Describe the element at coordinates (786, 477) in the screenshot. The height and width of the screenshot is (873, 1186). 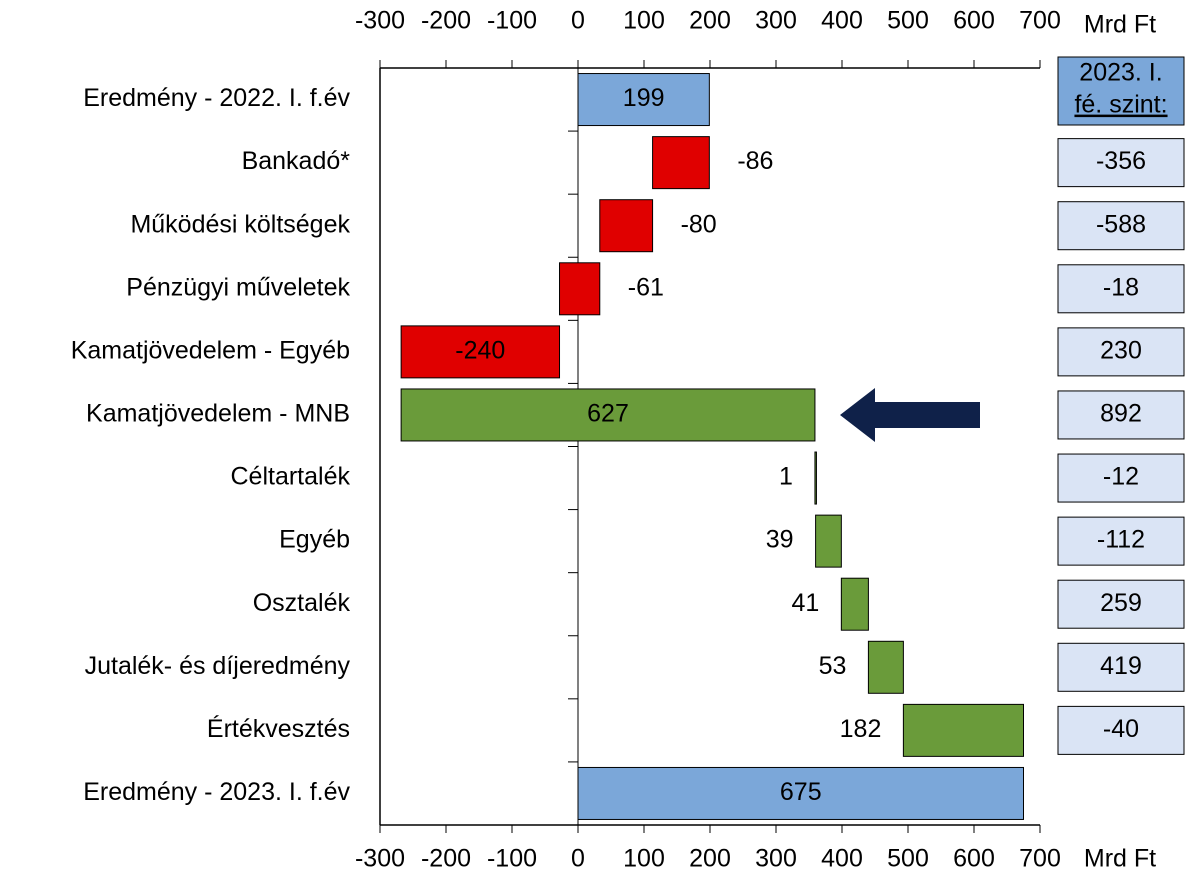
I see `value-label: 1` at that location.